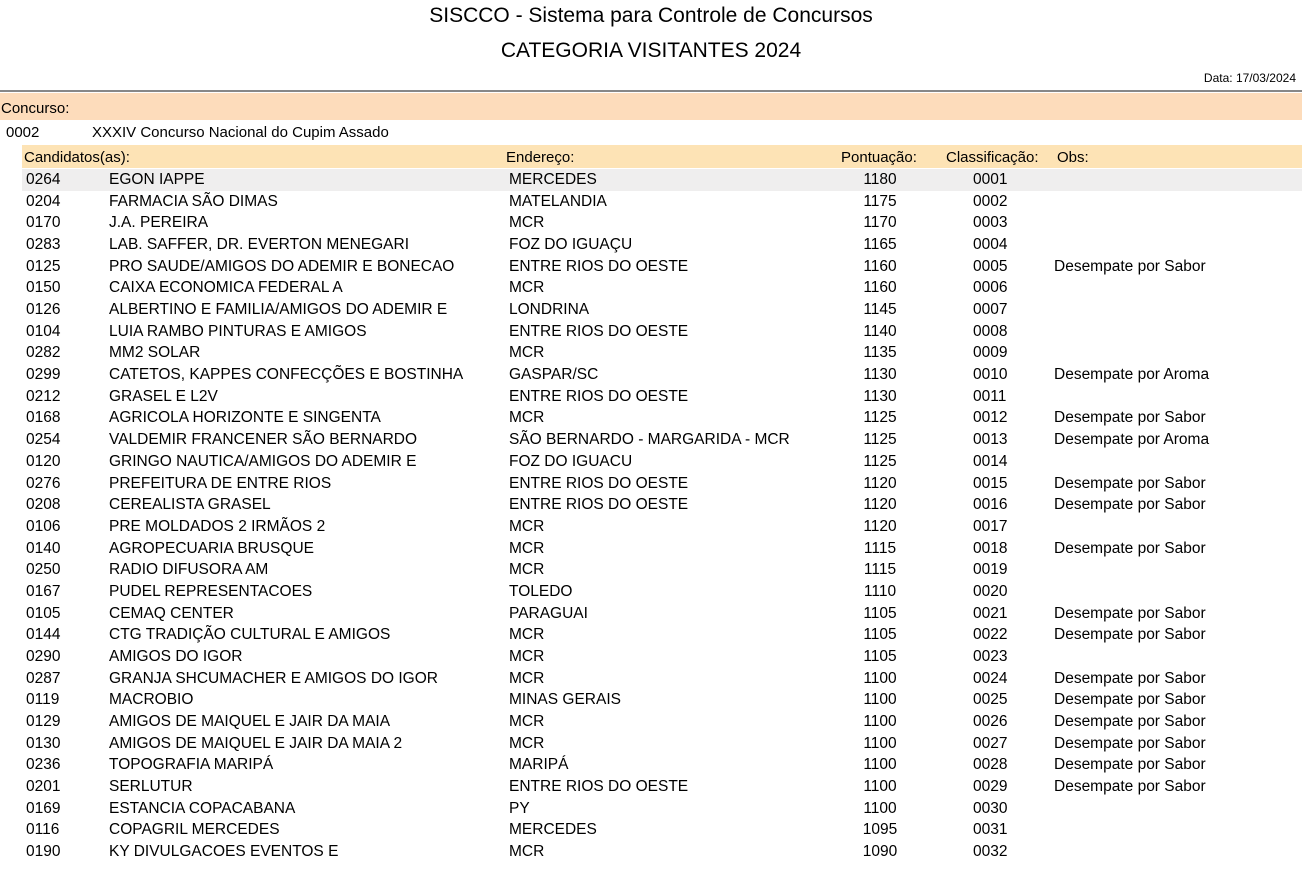  I want to click on candidate-code: 0106, so click(43, 526).